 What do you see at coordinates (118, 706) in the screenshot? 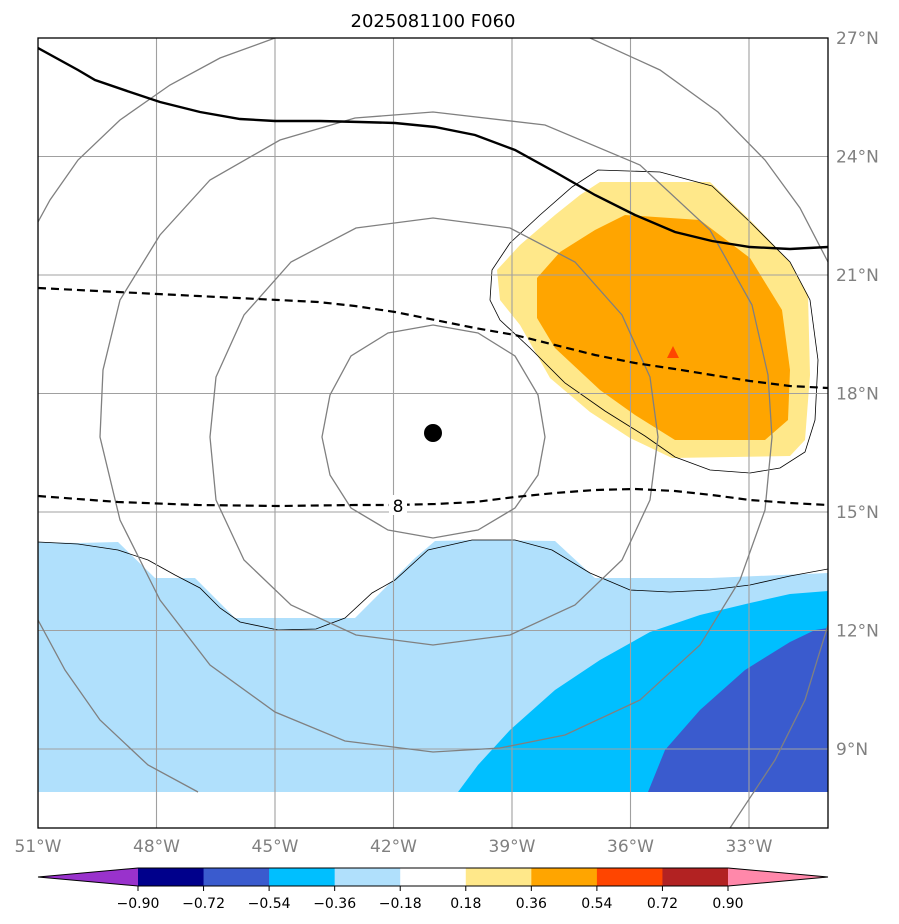
I see `range-ring-4-bottom-left` at bounding box center [118, 706].